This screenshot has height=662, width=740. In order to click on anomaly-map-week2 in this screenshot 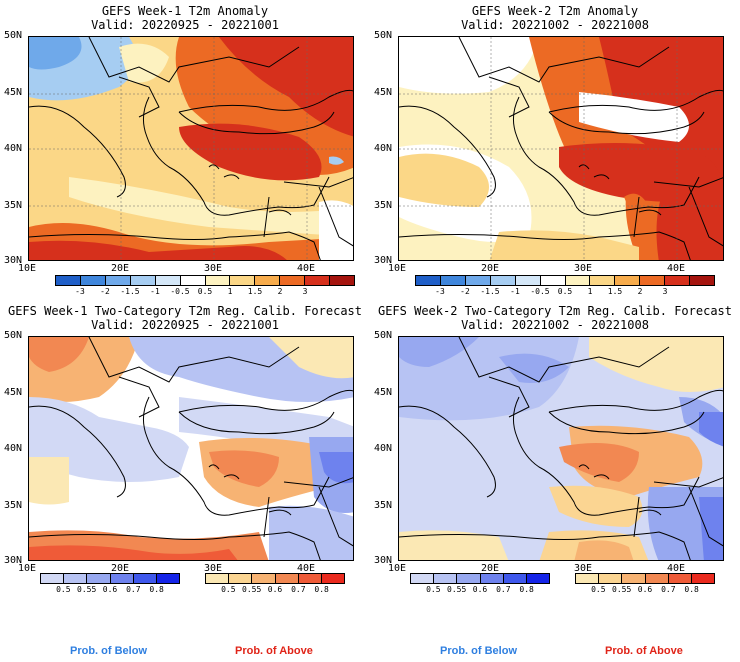, I will do `click(561, 148)`.